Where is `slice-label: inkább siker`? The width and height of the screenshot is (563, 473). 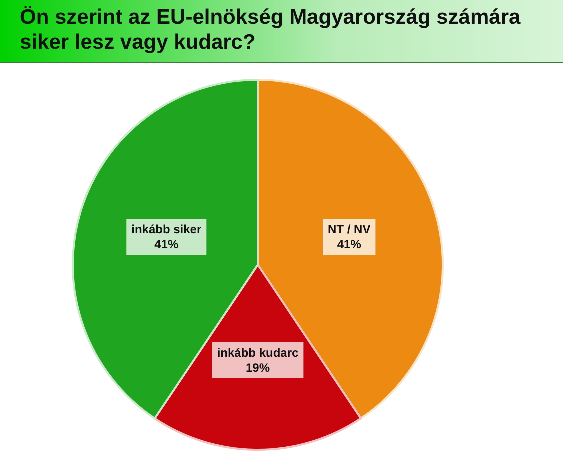
slice-label: inkább siker is located at coordinates (167, 229).